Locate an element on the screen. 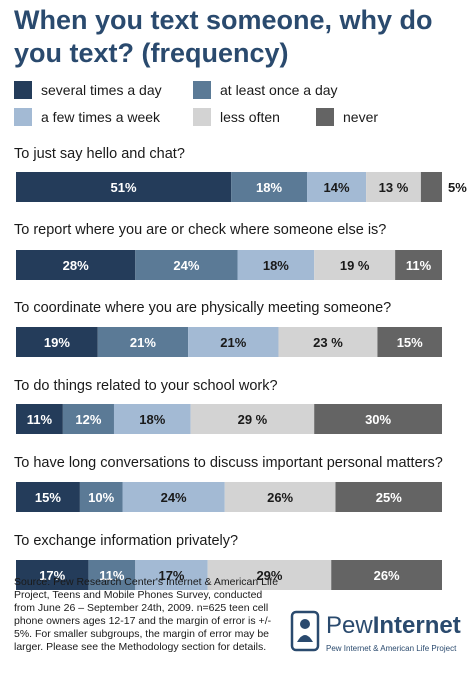 The width and height of the screenshot is (476, 686). data-label: 10% is located at coordinates (101, 497).